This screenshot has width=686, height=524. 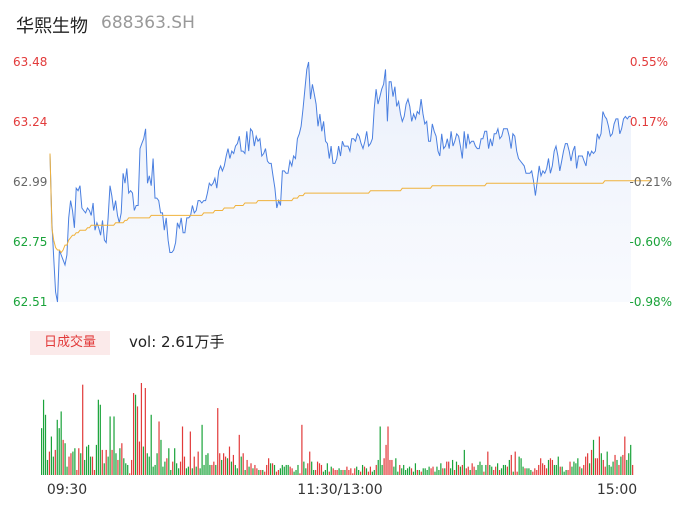 What do you see at coordinates (52, 26) in the screenshot?
I see `stock-name: 华熙生物` at bounding box center [52, 26].